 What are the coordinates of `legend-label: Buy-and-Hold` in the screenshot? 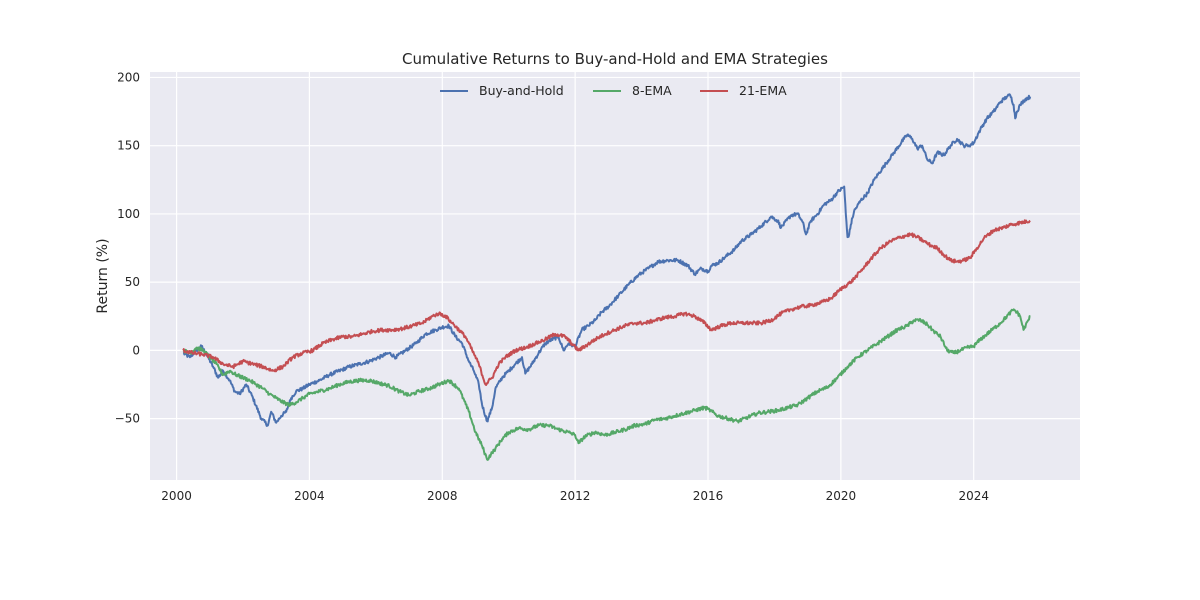 It's located at (521, 90).